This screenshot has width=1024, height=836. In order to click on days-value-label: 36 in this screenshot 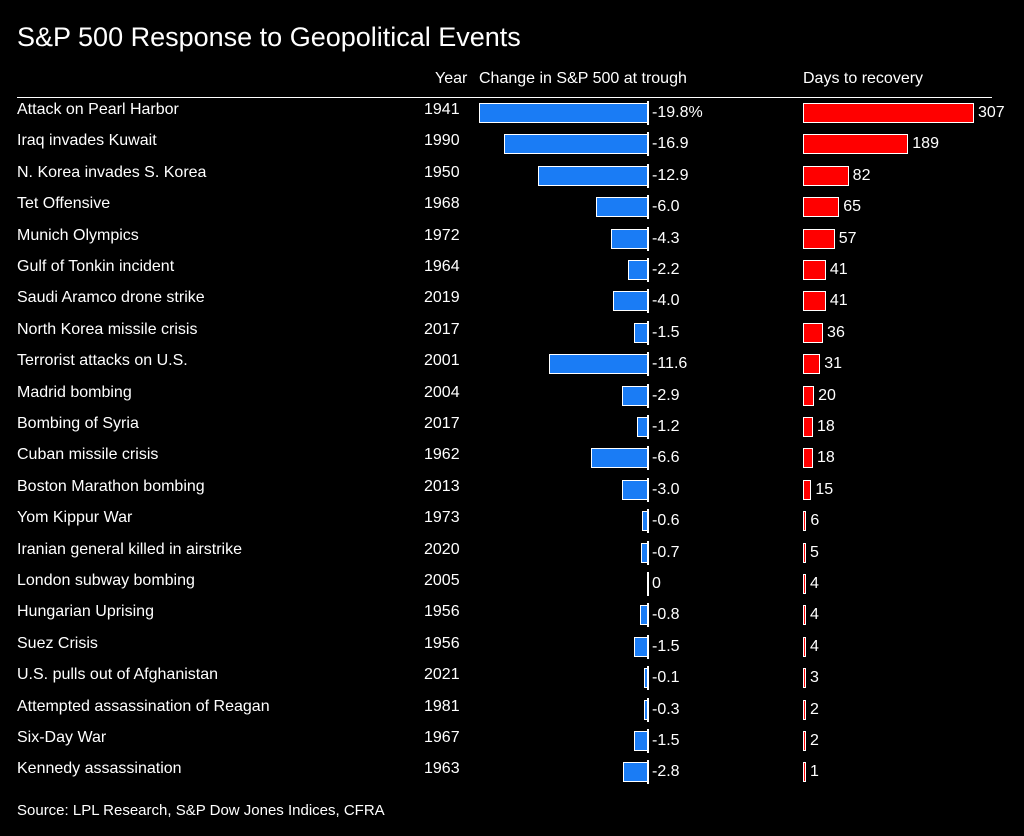, I will do `click(836, 332)`.